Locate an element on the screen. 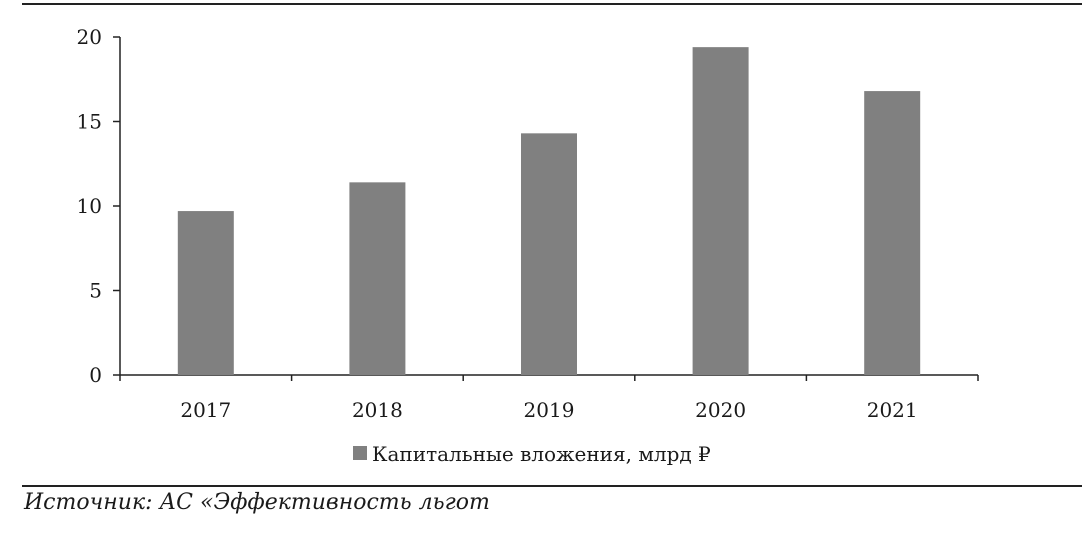 Image resolution: width=1087 pixels, height=542 pixels. y-tick-label: 10 is located at coordinates (89, 206).